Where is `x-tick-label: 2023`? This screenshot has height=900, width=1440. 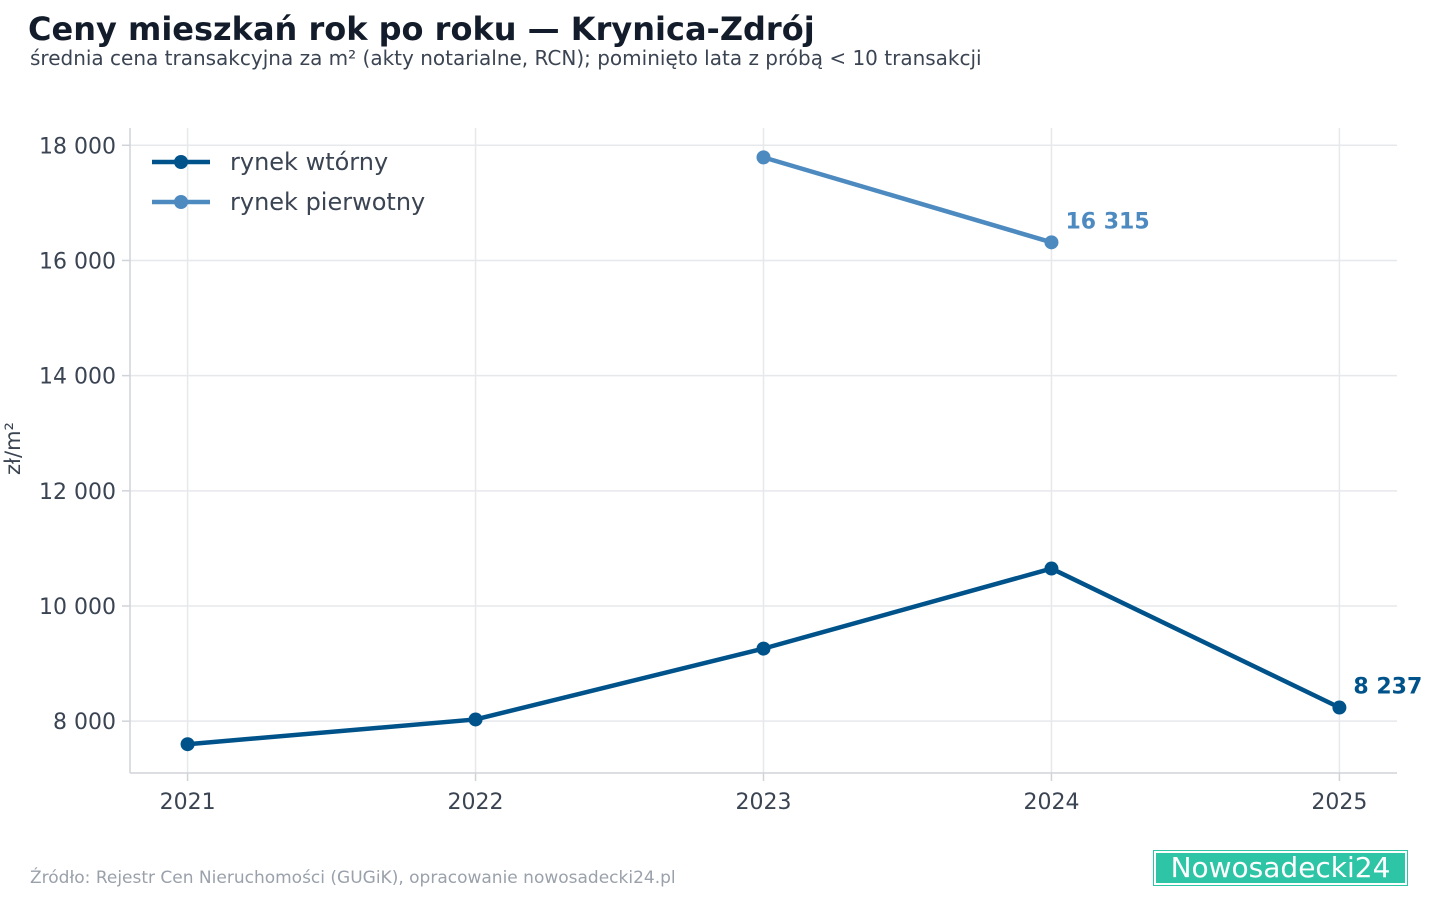
x-tick-label: 2023 is located at coordinates (764, 802).